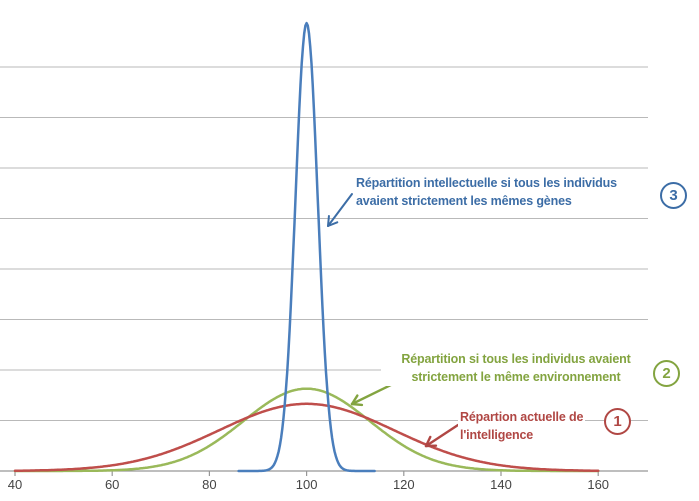  I want to click on curve-actual, so click(306, 437).